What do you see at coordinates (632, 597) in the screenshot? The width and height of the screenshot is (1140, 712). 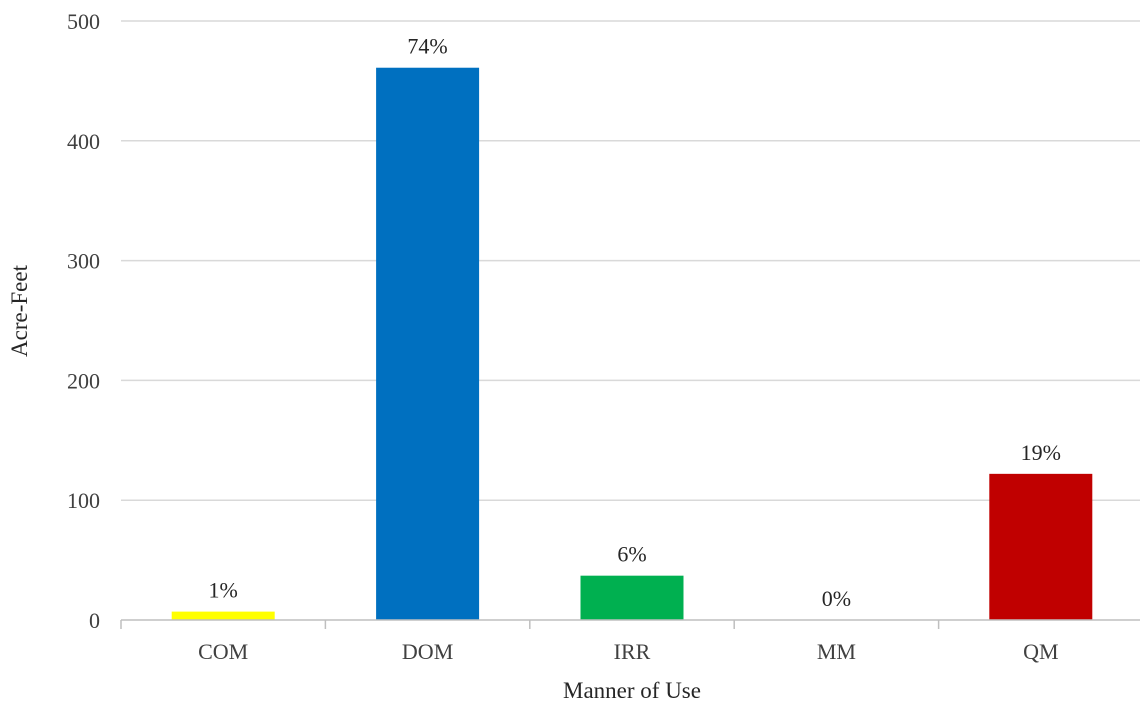 I see `bar-irr` at bounding box center [632, 597].